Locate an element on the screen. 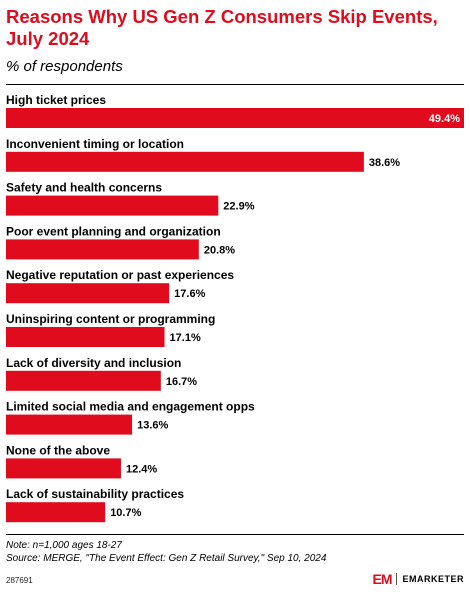 The image size is (470, 594). value-label: 10.7% is located at coordinates (125, 513).